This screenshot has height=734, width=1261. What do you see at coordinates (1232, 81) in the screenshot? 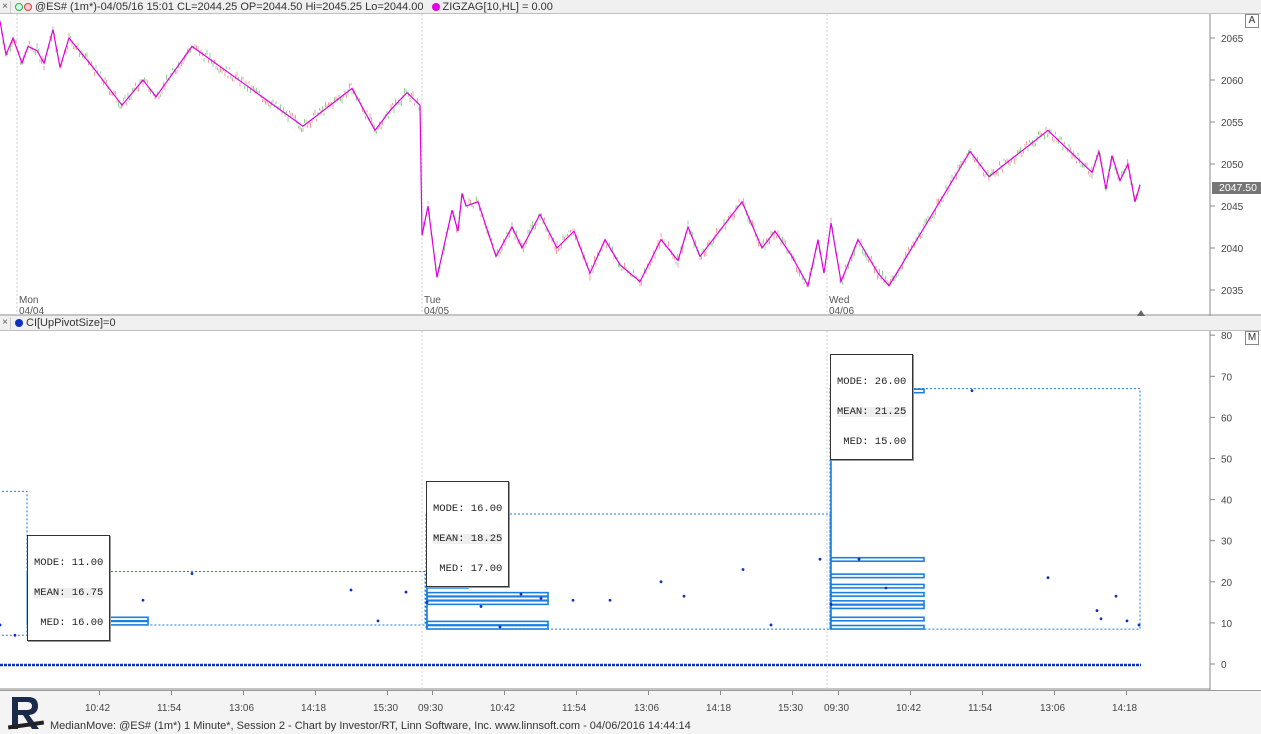
I see `price-tick-label: 2060` at bounding box center [1232, 81].